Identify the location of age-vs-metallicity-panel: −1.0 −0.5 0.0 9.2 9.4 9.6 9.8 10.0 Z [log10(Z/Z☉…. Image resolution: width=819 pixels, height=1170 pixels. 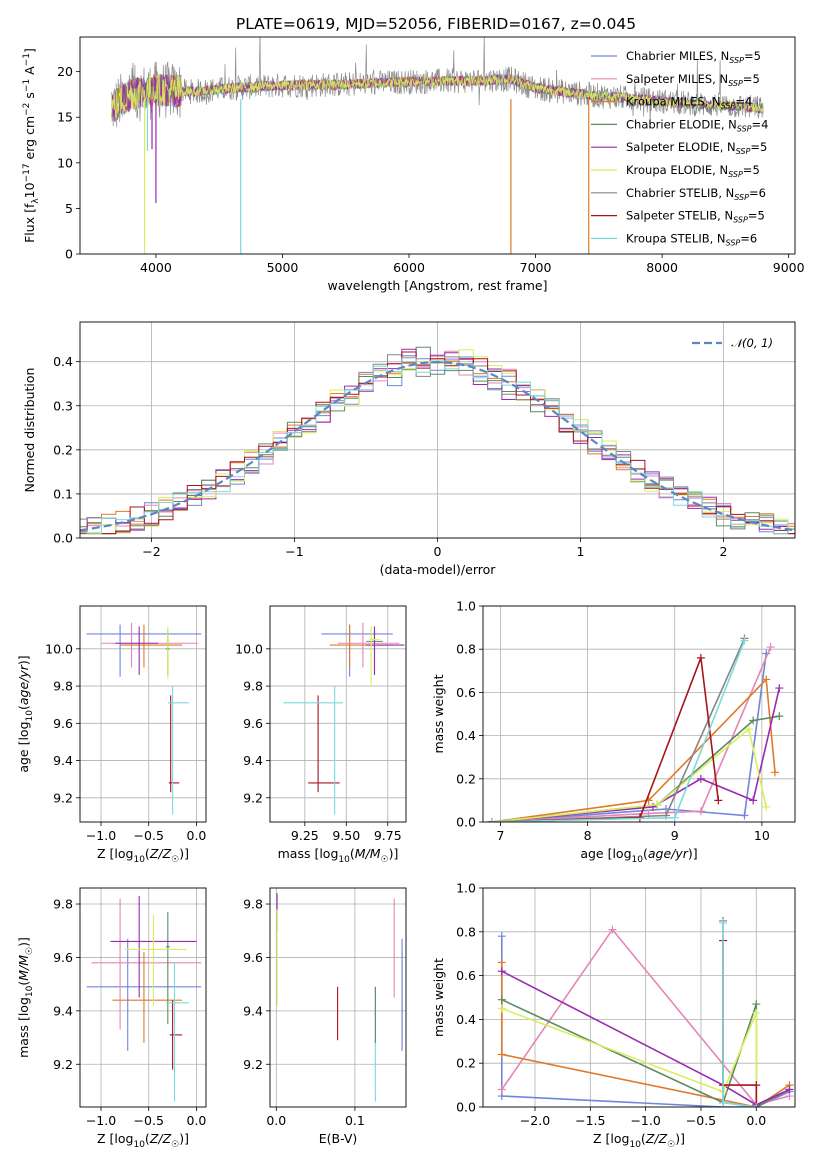
(111, 735).